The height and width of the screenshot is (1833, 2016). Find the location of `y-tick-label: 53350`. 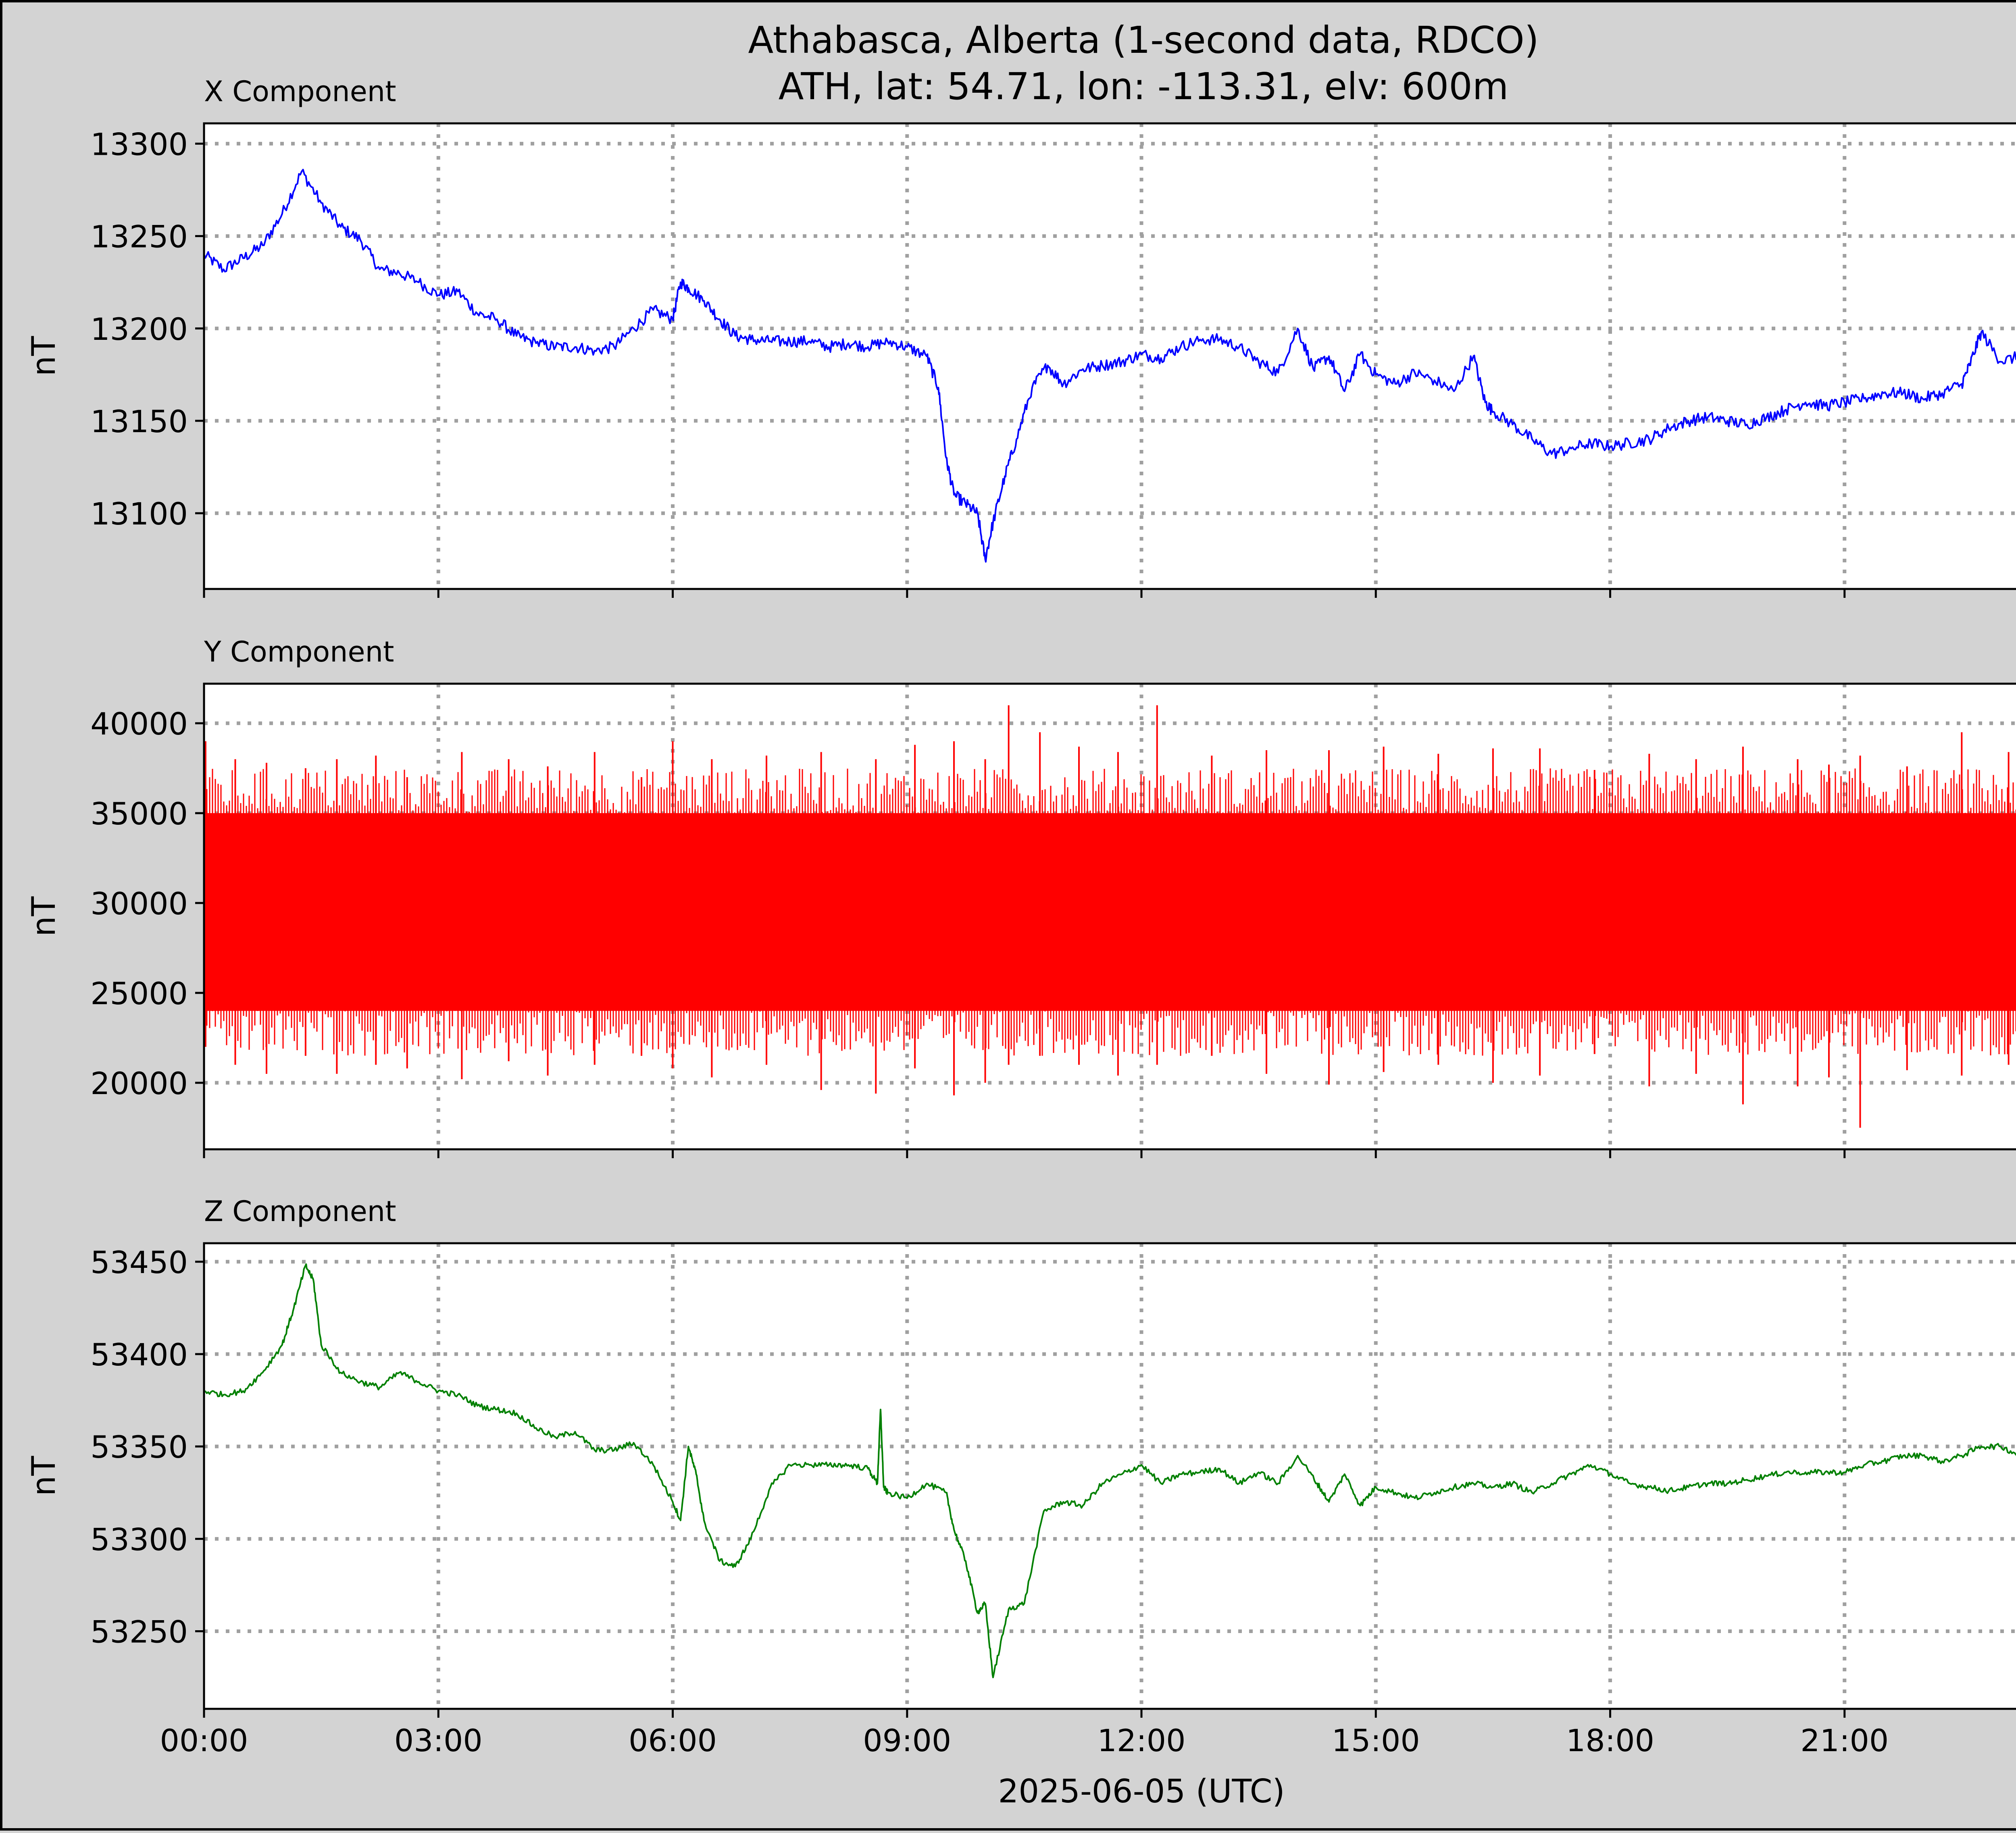

y-tick-label: 53350 is located at coordinates (139, 1447).